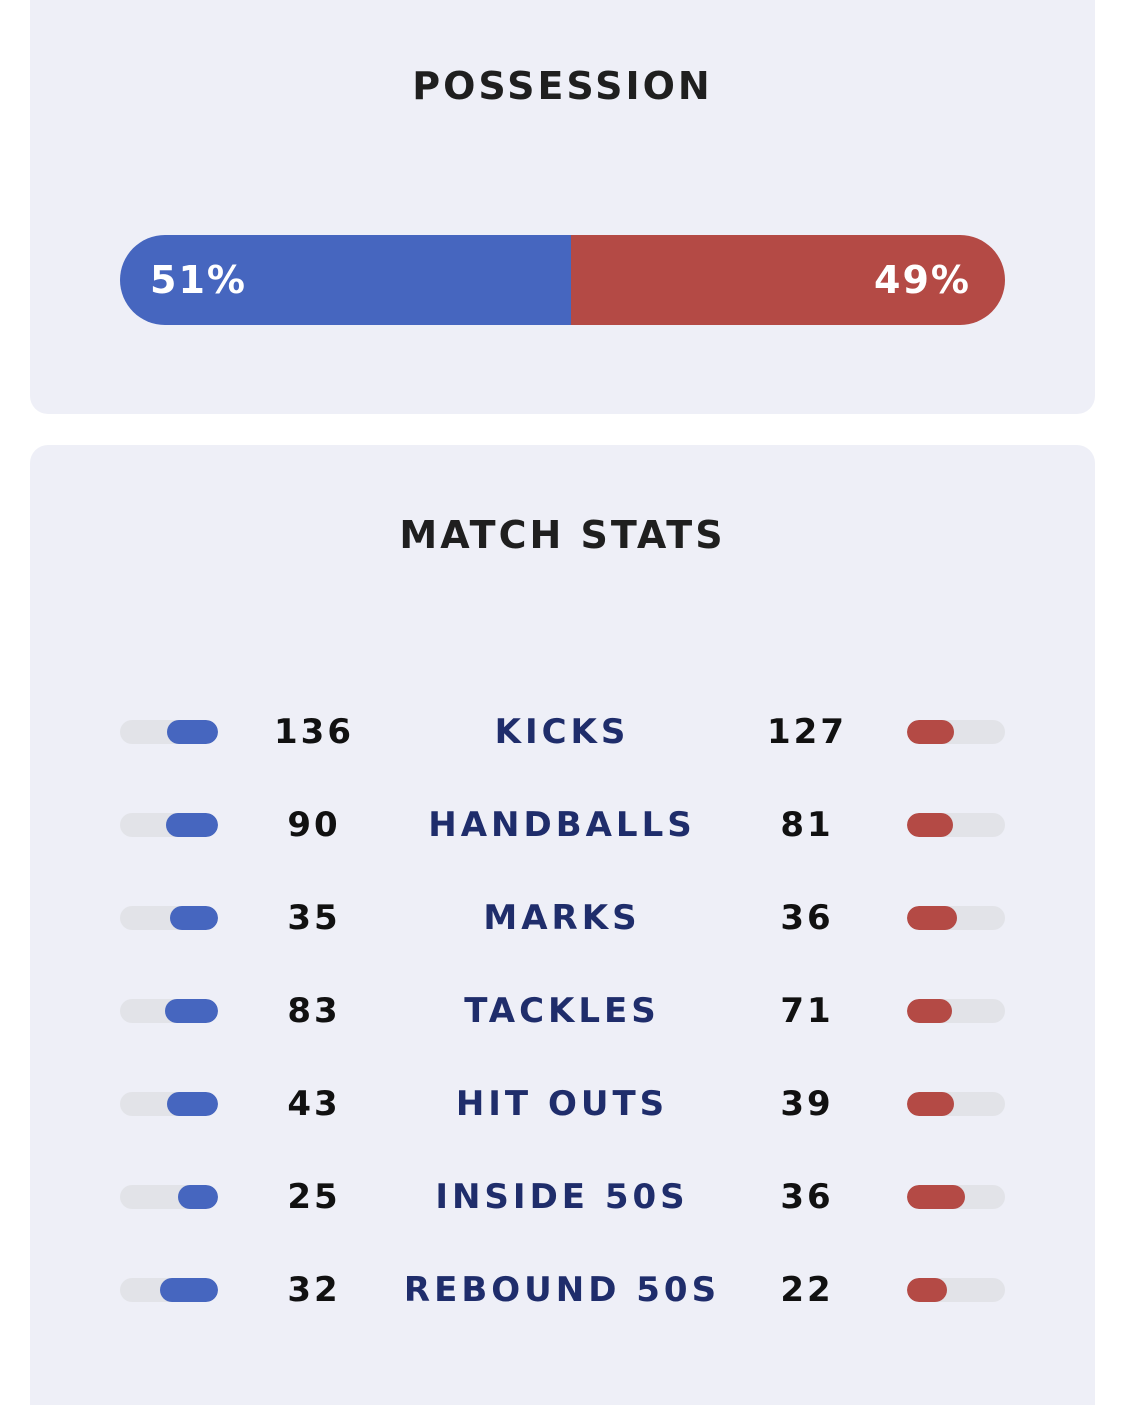 Image resolution: width=1125 pixels, height=1405 pixels. Describe the element at coordinates (314, 1011) in the screenshot. I see `home-stat-value: 83` at that location.